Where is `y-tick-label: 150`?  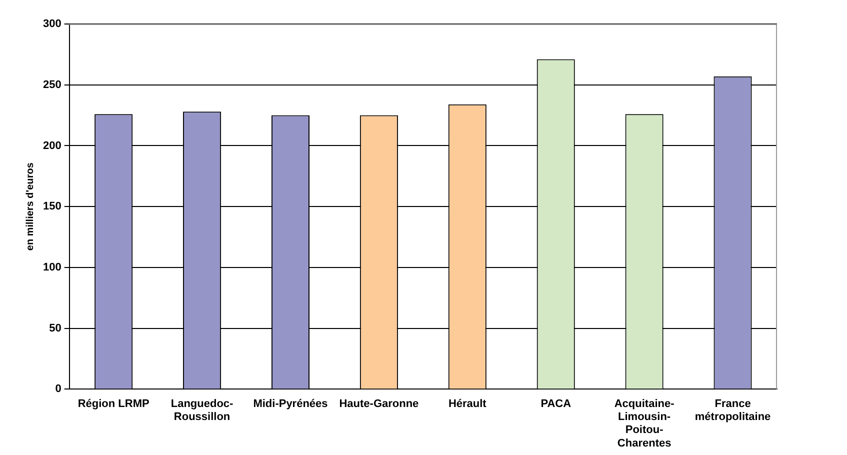
y-tick-label: 150 is located at coordinates (52, 206).